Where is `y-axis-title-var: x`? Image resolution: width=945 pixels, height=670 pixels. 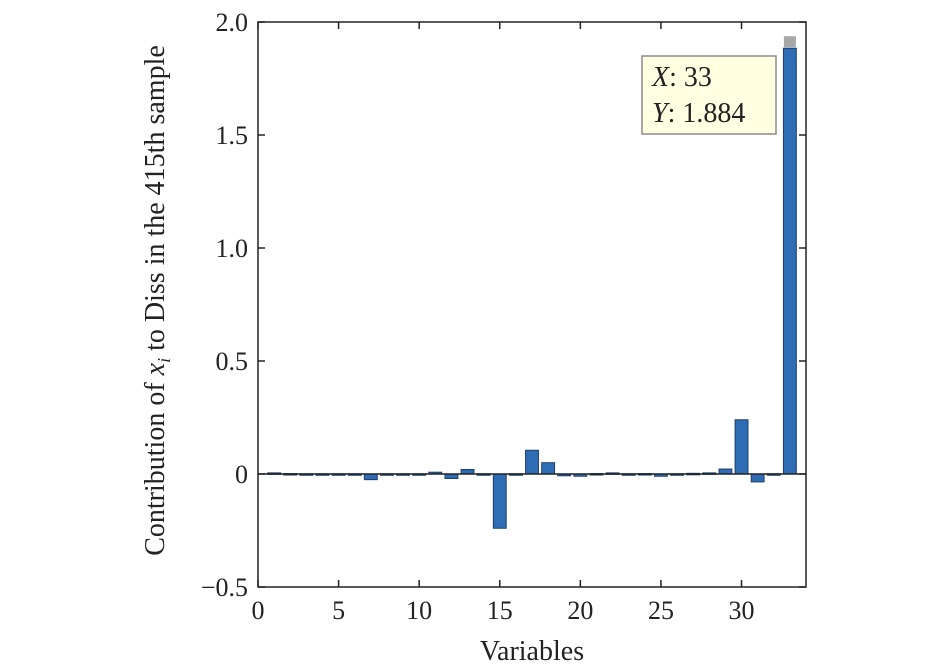 y-axis-title-var: x is located at coordinates (155, 369).